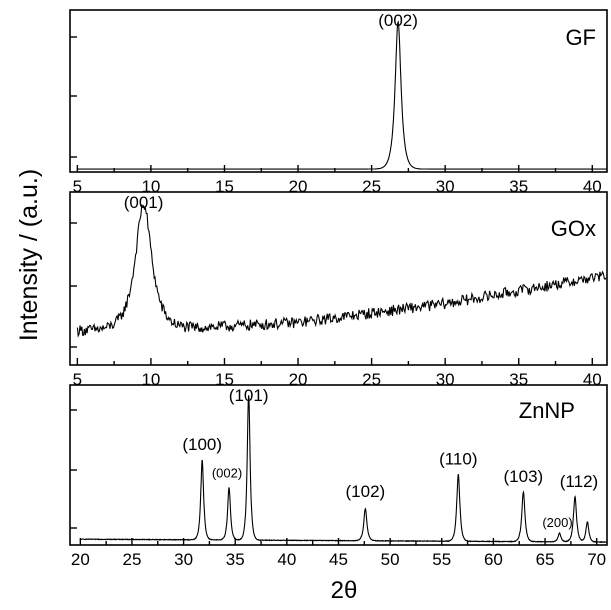 Image resolution: width=611 pixels, height=610 pixels. What do you see at coordinates (545, 559) in the screenshot?
I see `x-tick-label: 65` at bounding box center [545, 559].